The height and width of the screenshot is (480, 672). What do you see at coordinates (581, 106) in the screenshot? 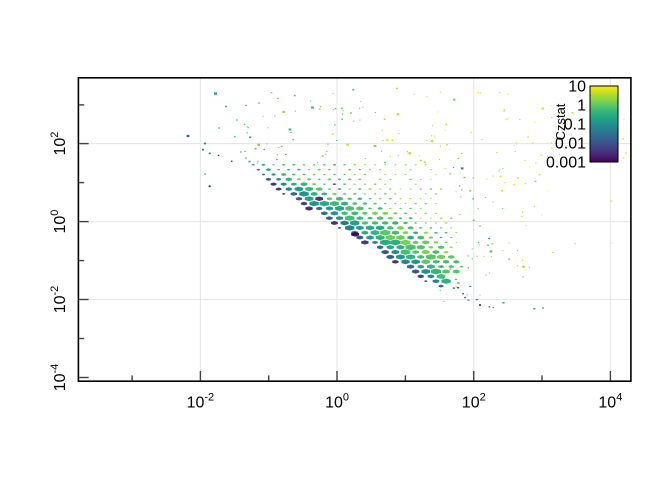
I see `svg-text: 1` at bounding box center [581, 106].